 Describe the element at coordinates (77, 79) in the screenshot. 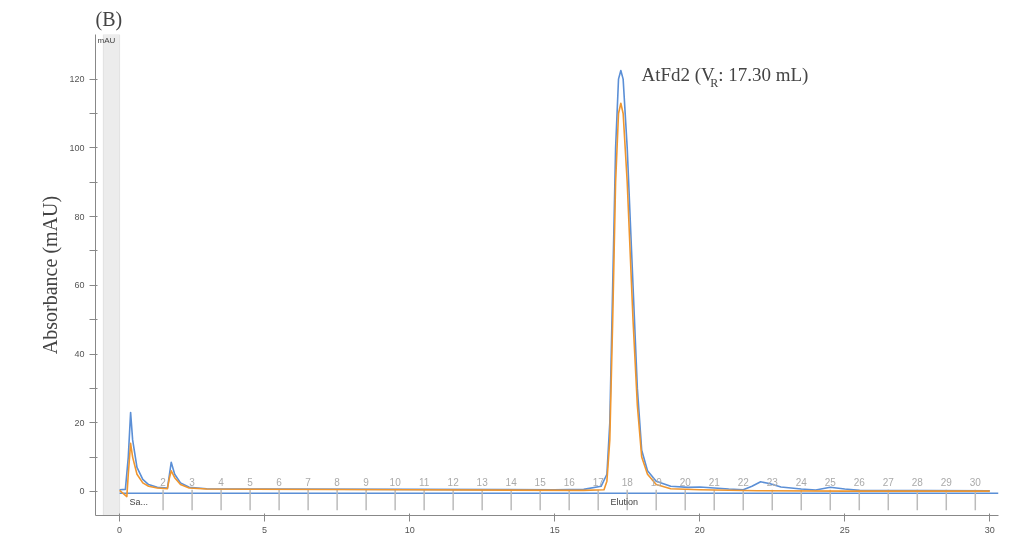

I see `y-tick-label: 120` at that location.